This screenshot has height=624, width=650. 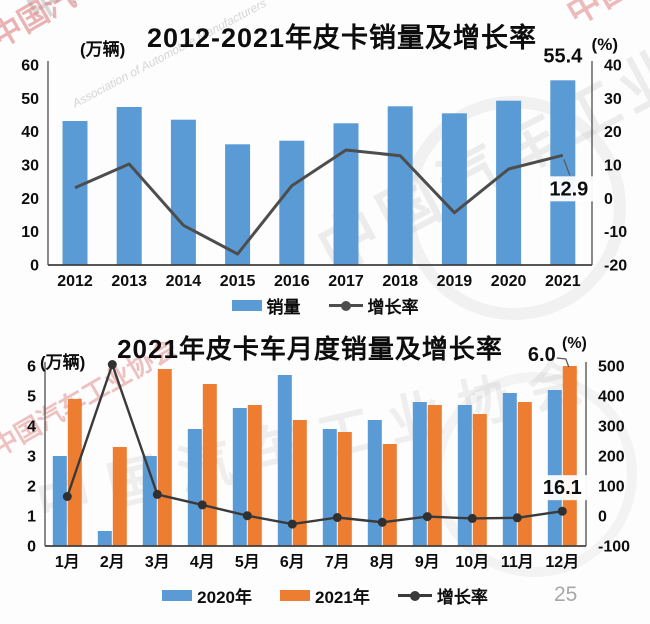 What do you see at coordinates (563, 281) in the screenshot?
I see `svg-text: 2021` at bounding box center [563, 281].